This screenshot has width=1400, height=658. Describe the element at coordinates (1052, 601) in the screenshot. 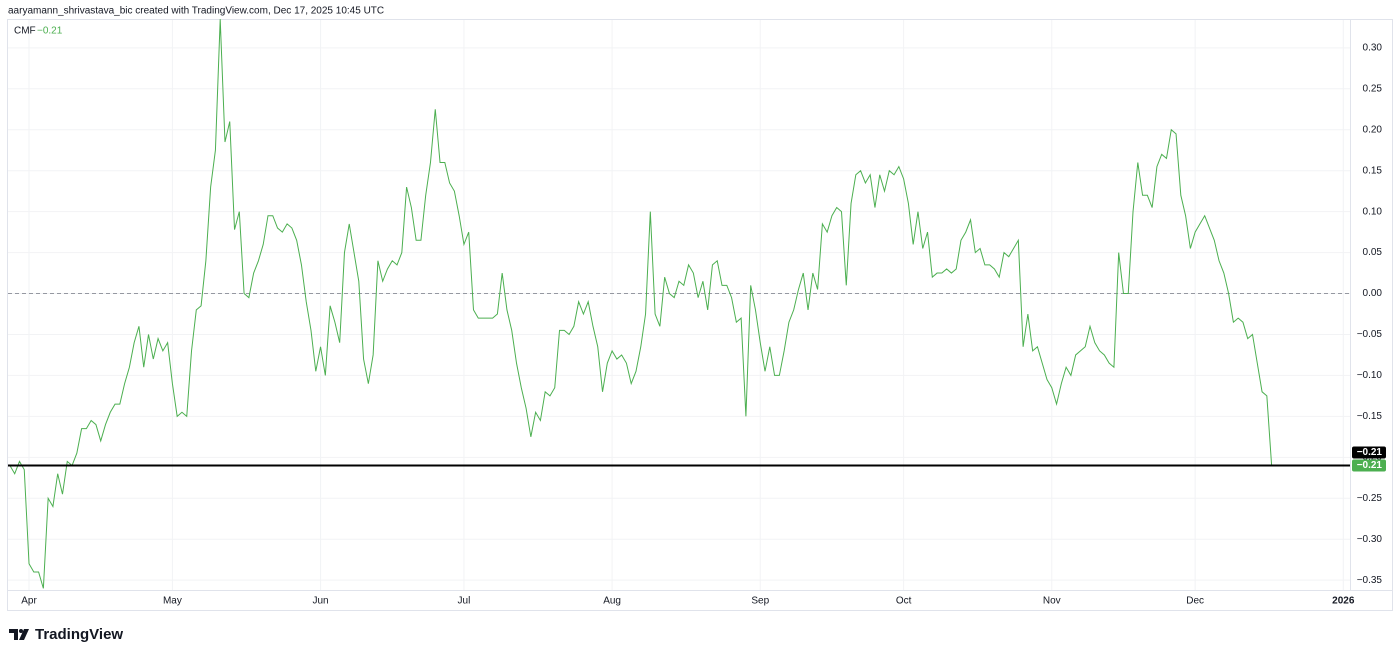

I see `x-tick-label: Nov` at that location.